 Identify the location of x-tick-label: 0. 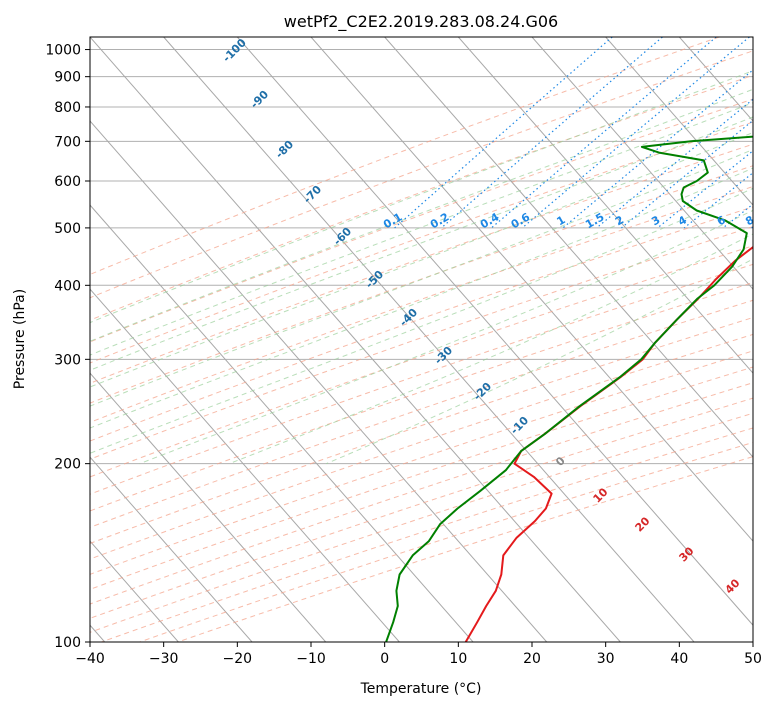
(384, 659).